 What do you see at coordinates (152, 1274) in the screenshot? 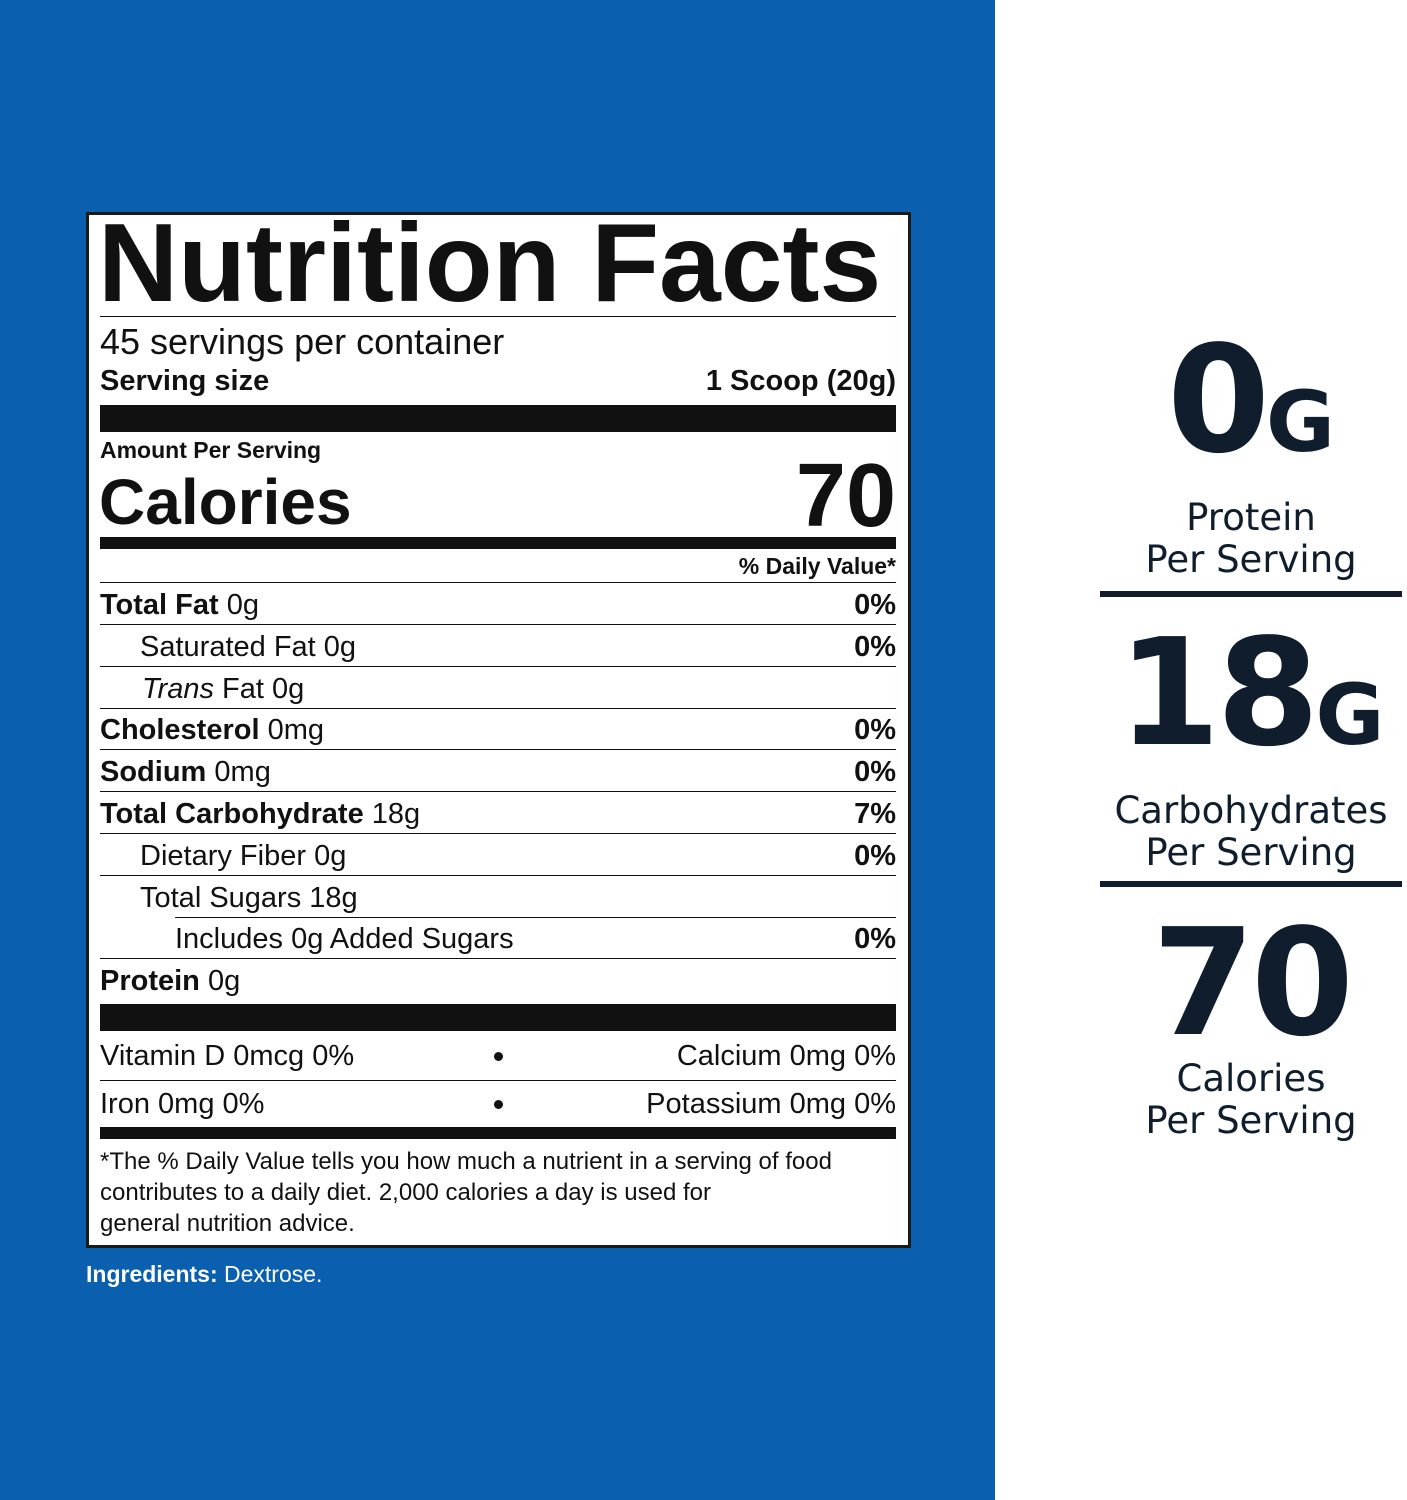
I see `ingredients-label: Ingredients:` at bounding box center [152, 1274].